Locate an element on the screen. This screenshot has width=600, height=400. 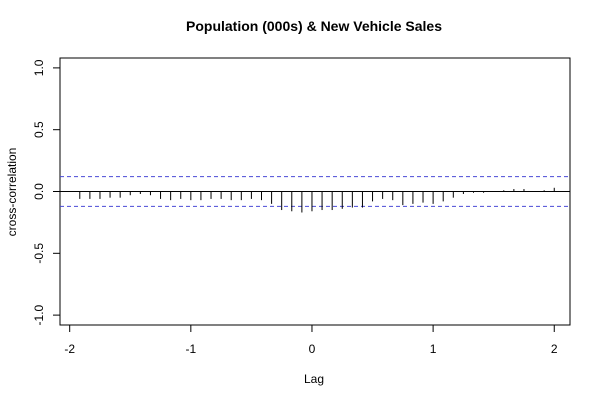
x-tick-label: 1 is located at coordinates (433, 349).